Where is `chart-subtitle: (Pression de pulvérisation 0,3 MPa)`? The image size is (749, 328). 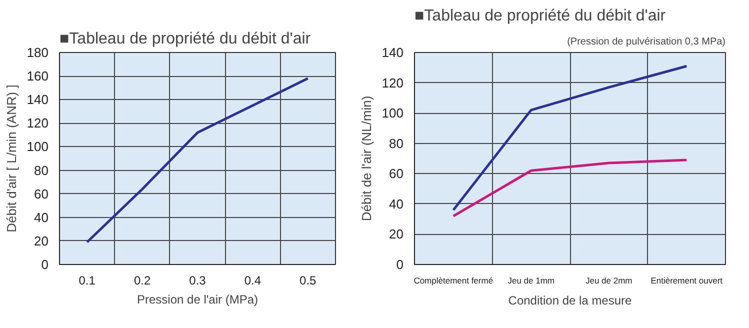
chart-subtitle: (Pression de pulvérisation 0,3 MPa) is located at coordinates (646, 42).